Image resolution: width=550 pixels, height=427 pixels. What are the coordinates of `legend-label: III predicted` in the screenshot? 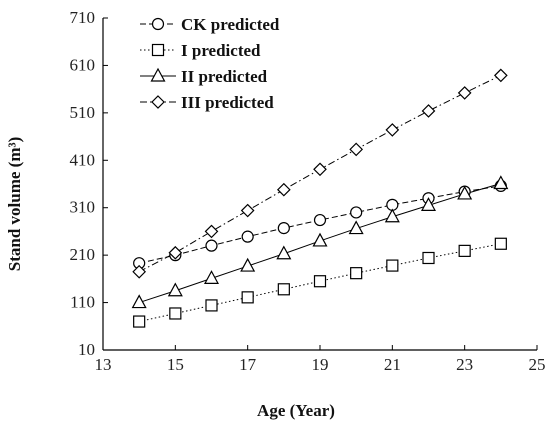 It's located at (227, 102).